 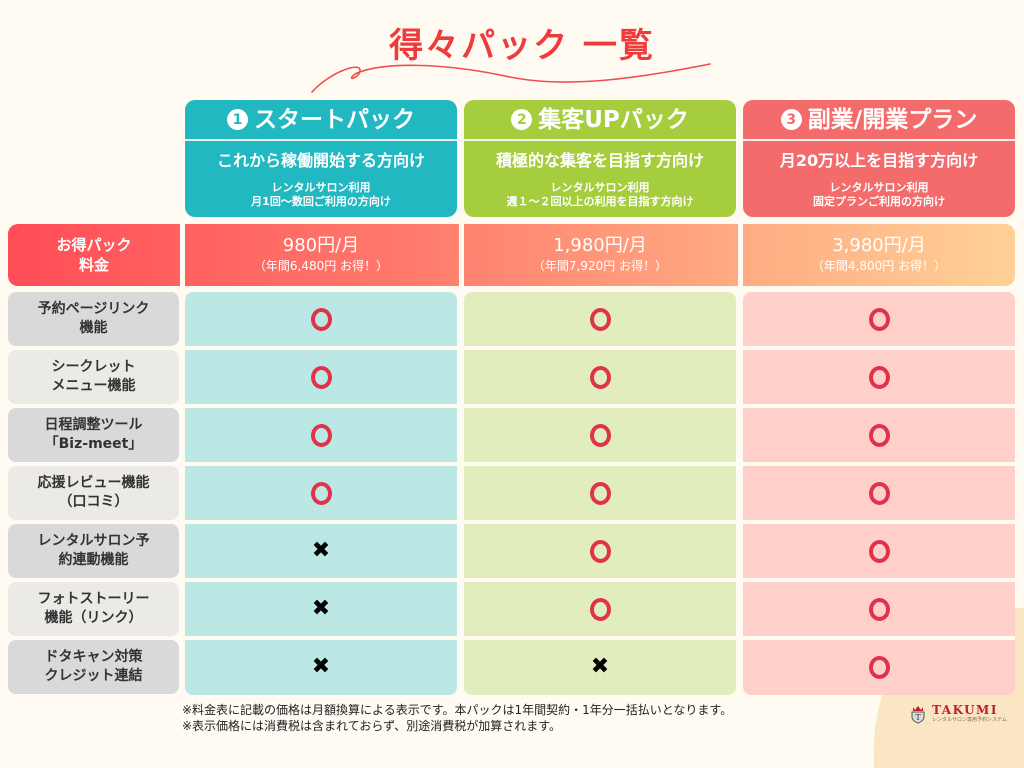 What do you see at coordinates (334, 119) in the screenshot?
I see `plan-title: スタートパック` at bounding box center [334, 119].